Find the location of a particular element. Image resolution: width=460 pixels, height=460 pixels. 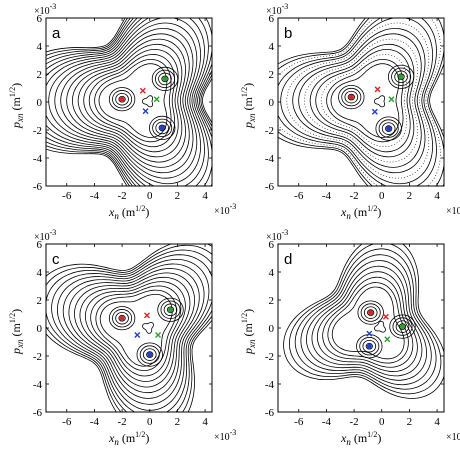

y-tick-label: 6 is located at coordinates (272, 19).